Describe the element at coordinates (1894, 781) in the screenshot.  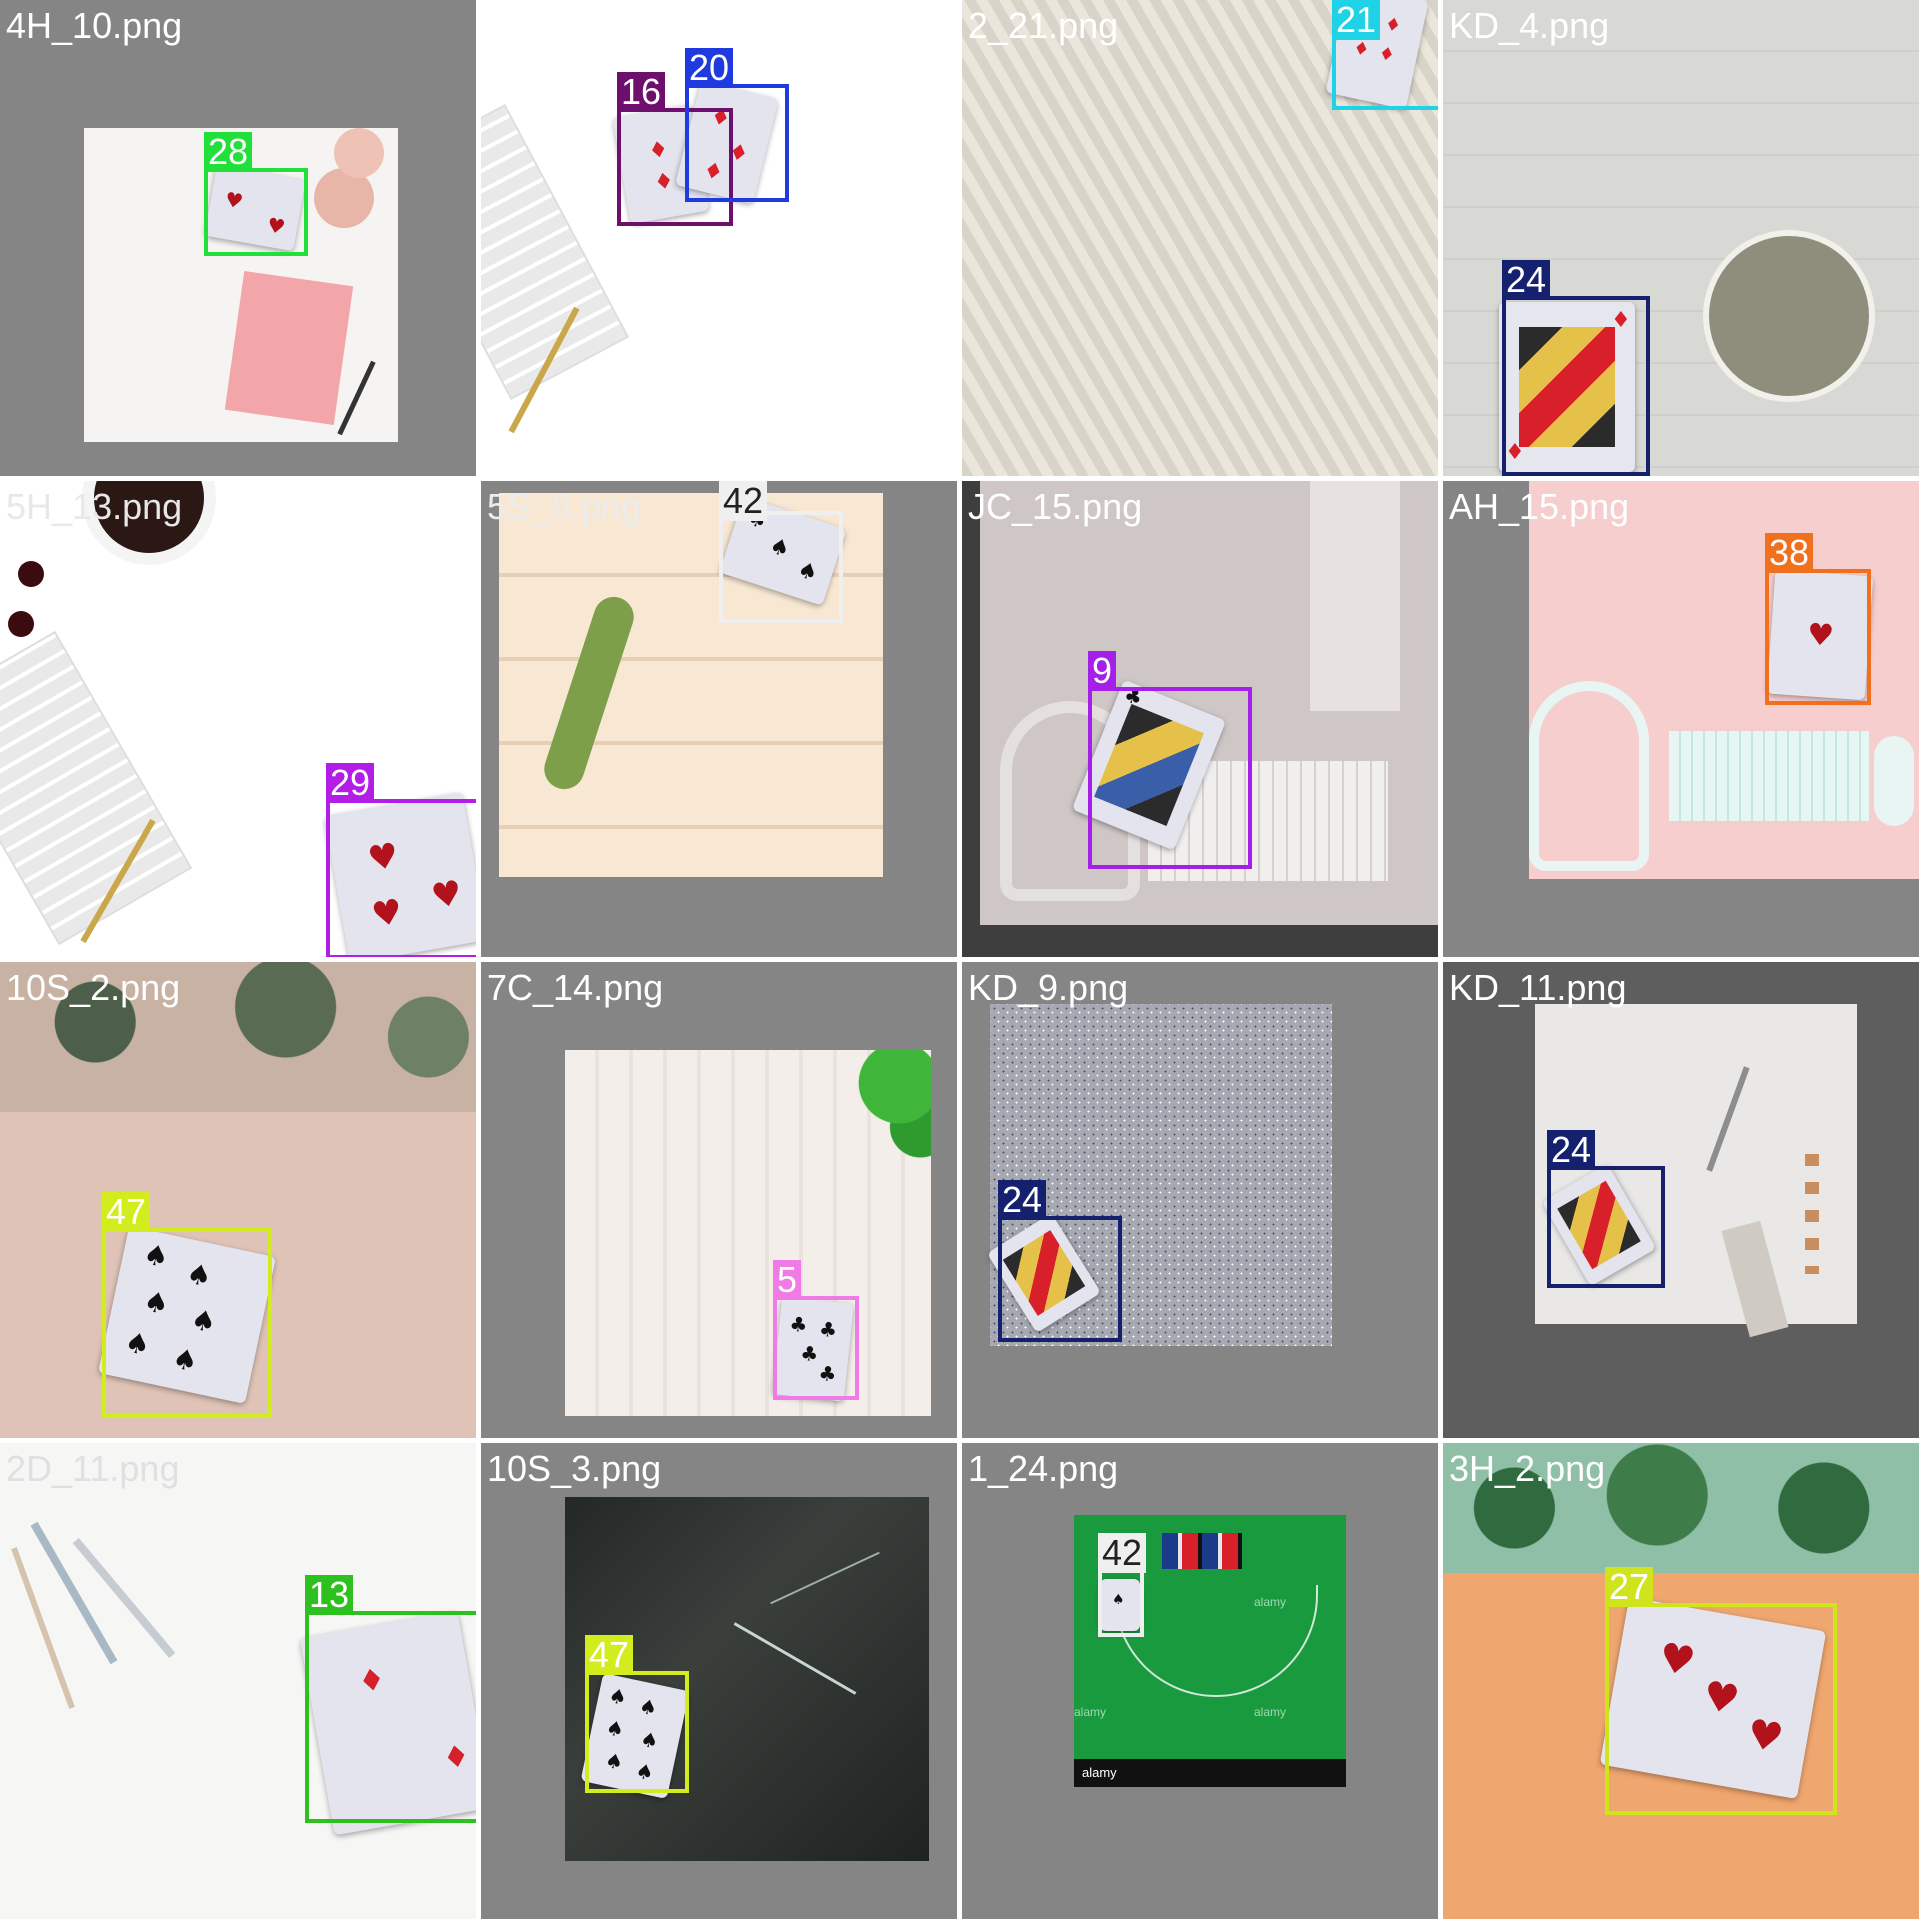
I see `mouse` at that location.